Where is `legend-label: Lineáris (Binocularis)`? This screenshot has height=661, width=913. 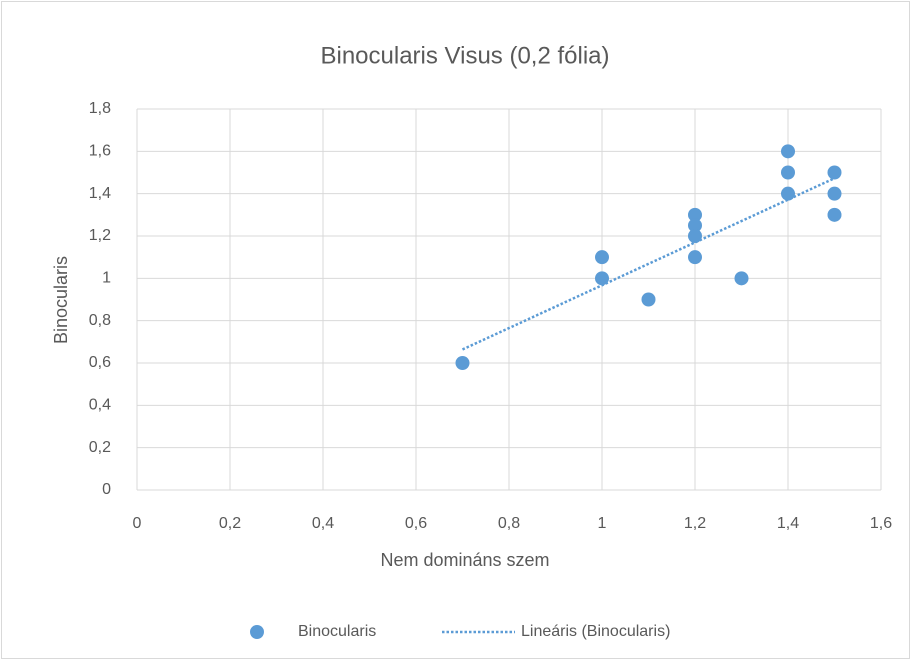 legend-label: Lineáris (Binocularis) is located at coordinates (595, 631).